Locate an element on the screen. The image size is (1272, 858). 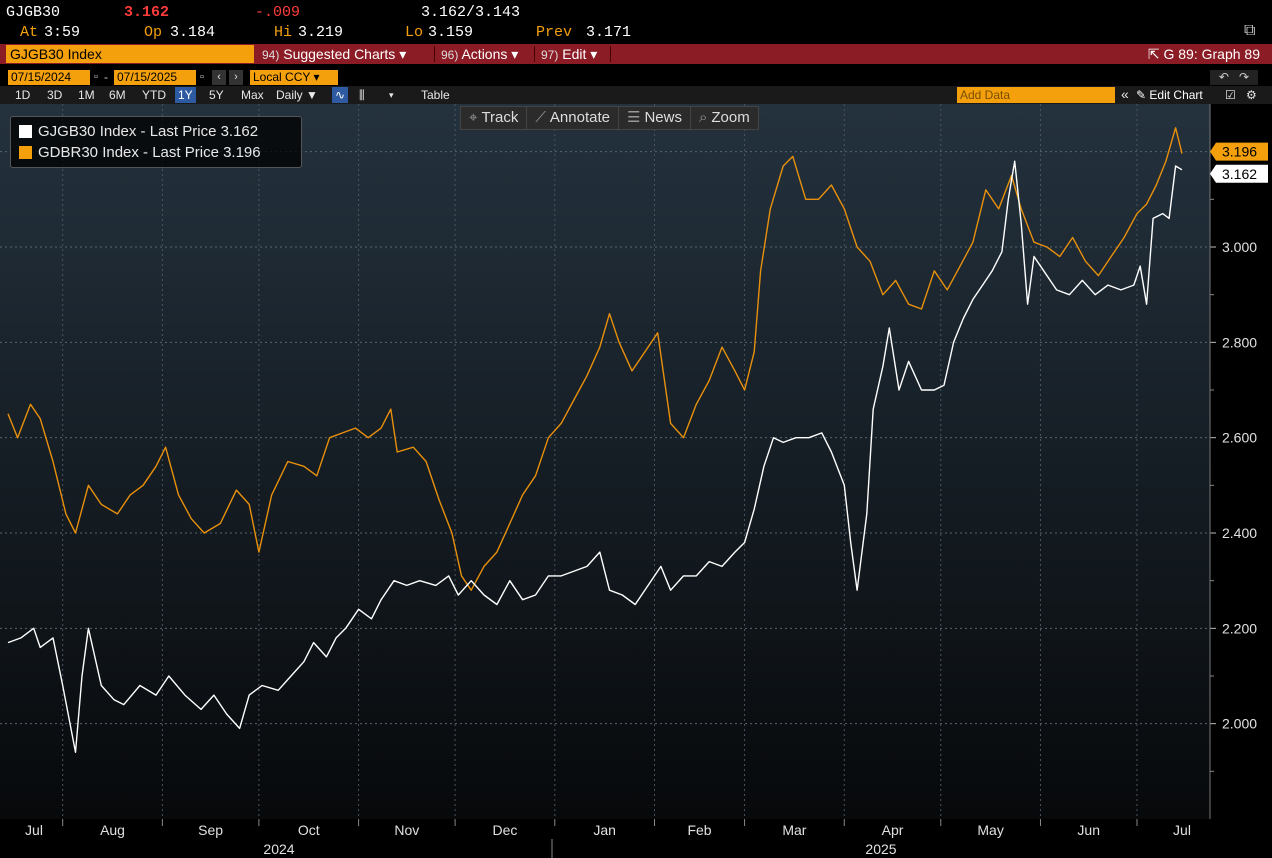
line-chart-icon: ∿ is located at coordinates (340, 95).